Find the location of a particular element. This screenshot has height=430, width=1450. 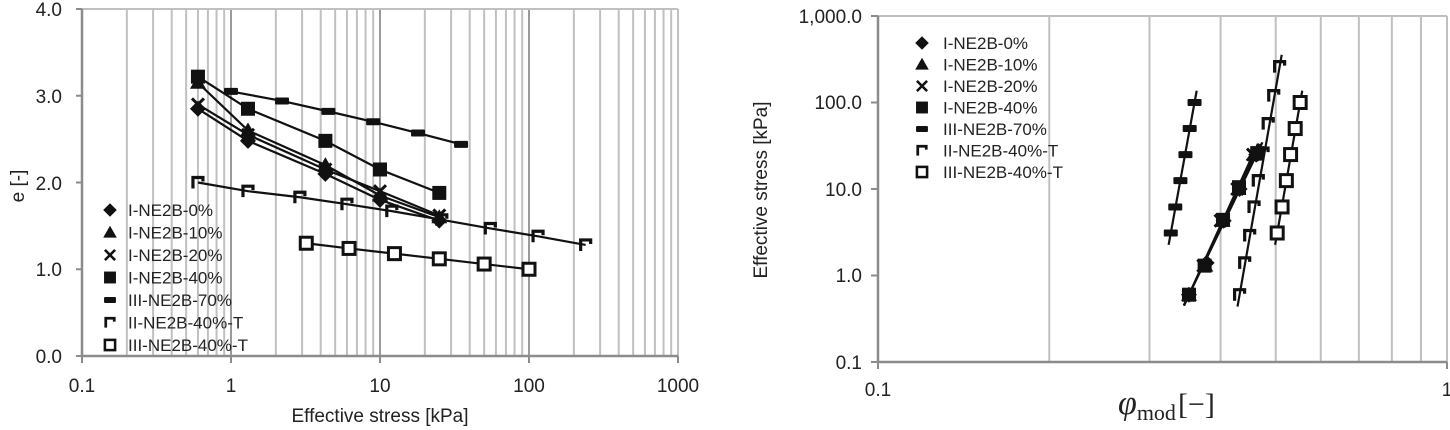

left-ytick-3: 3.0 is located at coordinates (49, 97).